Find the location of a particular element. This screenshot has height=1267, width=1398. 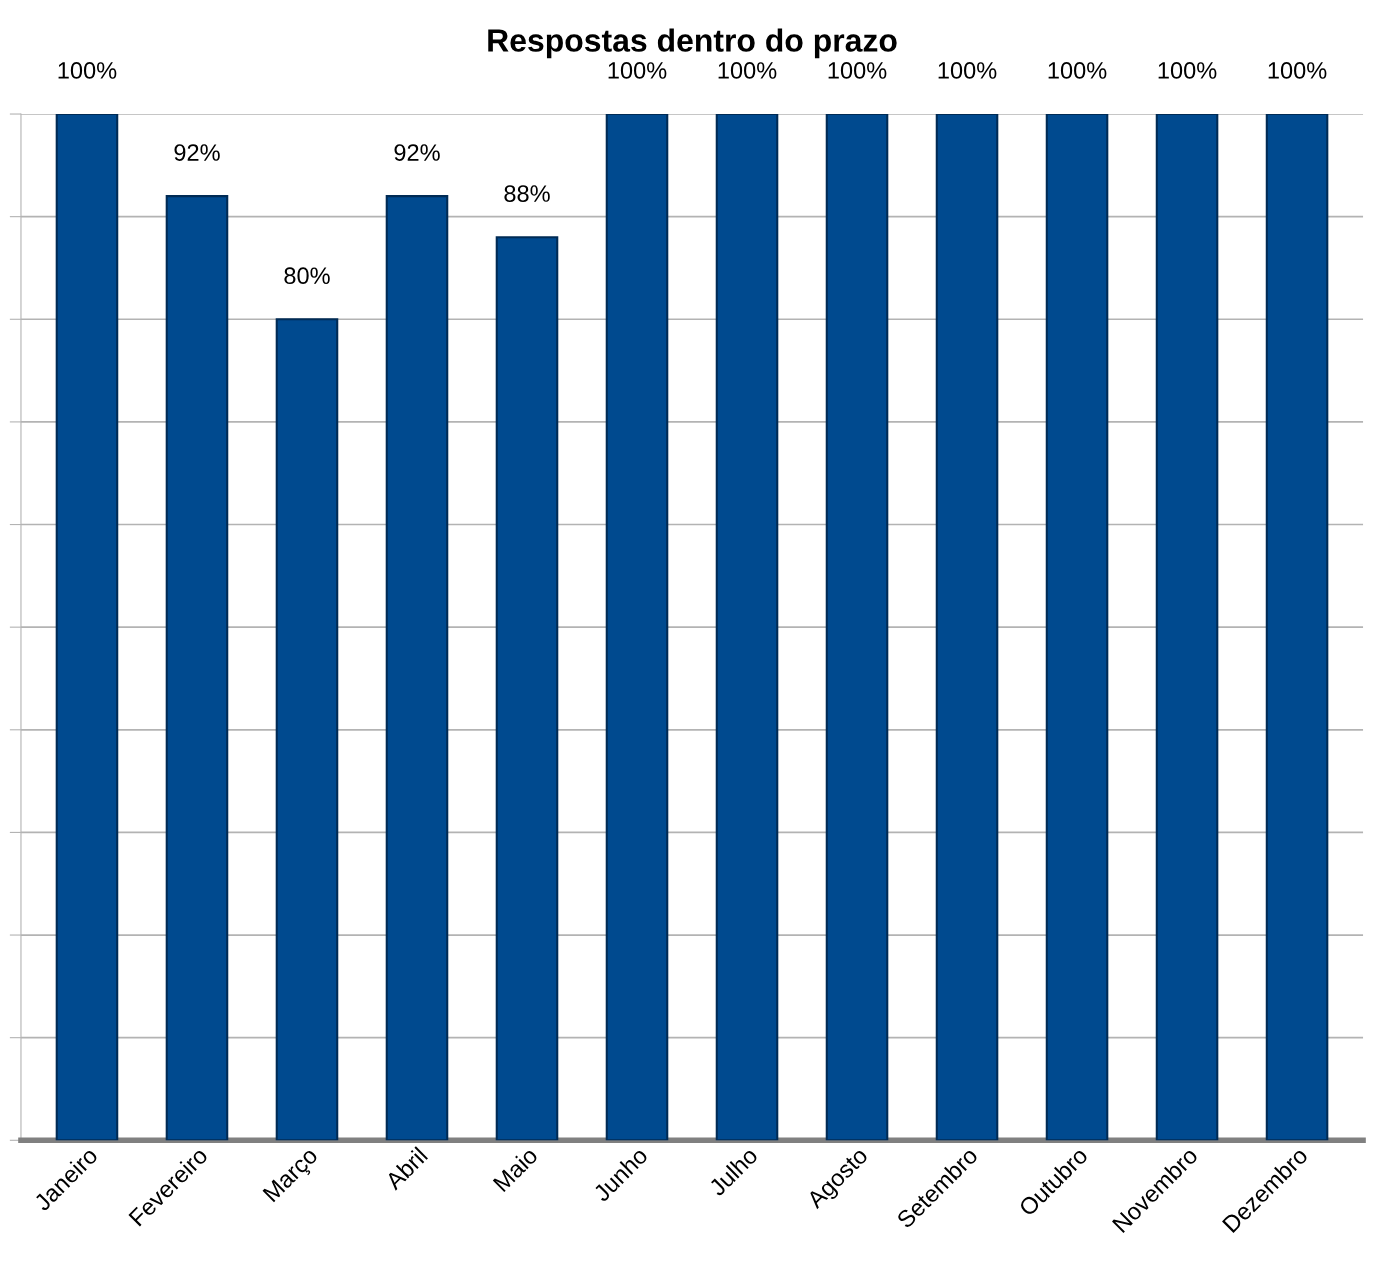

data-label: 80% is located at coordinates (307, 276).